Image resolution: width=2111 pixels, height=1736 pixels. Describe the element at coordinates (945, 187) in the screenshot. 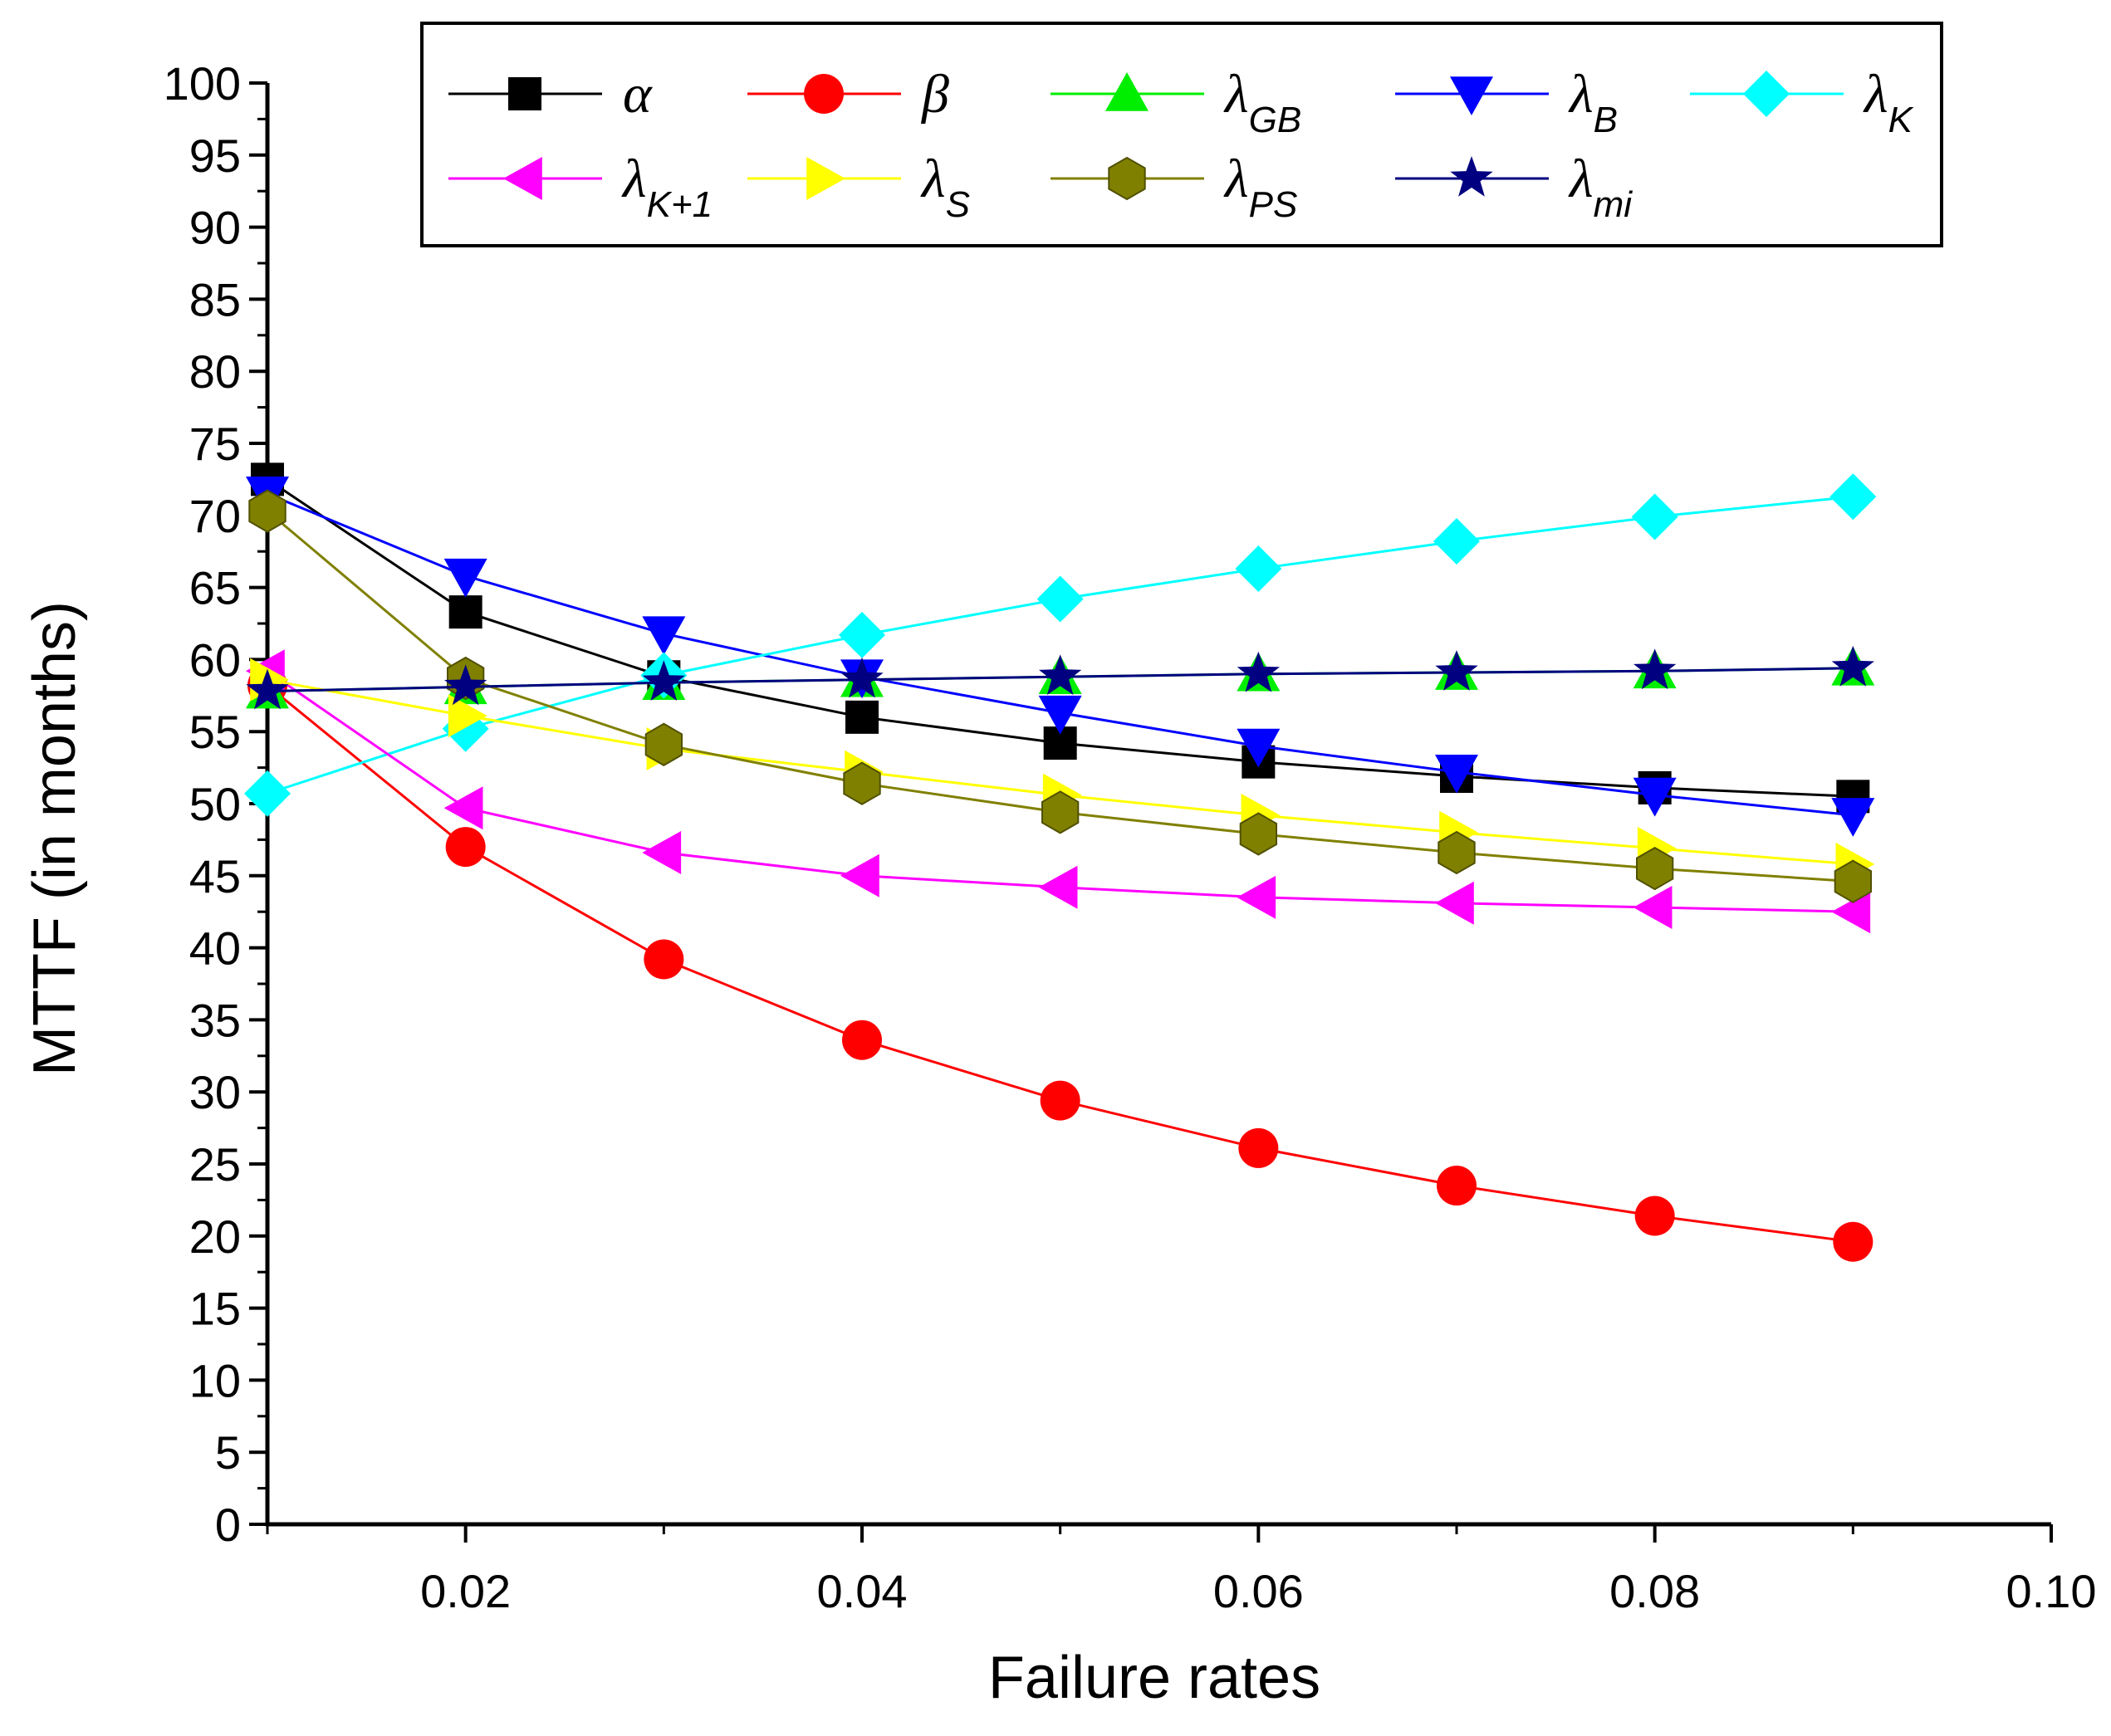

I see `legend-label: λS` at that location.